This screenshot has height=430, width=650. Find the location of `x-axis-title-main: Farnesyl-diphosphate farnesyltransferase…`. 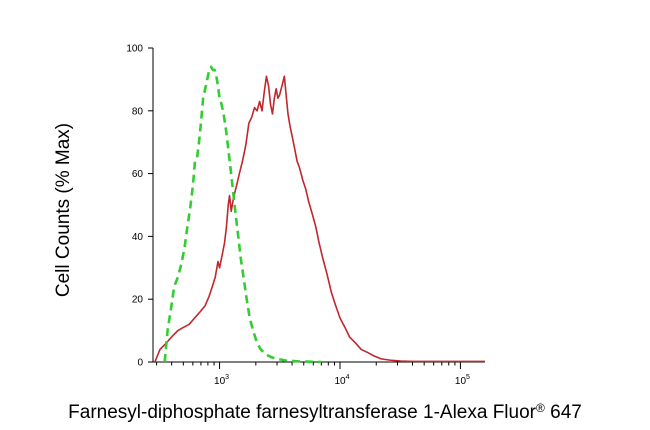

x-axis-title-main: Farnesyl-diphosphate farnesyltransferase… is located at coordinates (302, 412).